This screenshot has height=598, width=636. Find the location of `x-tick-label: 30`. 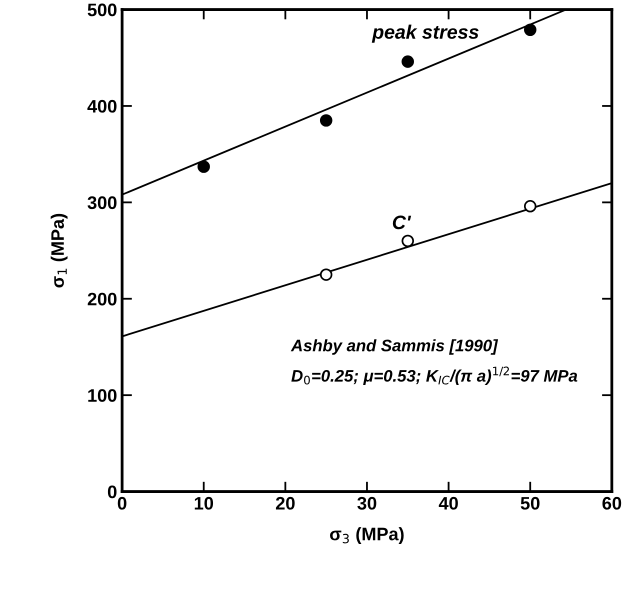

x-tick-label: 30 is located at coordinates (366, 503).